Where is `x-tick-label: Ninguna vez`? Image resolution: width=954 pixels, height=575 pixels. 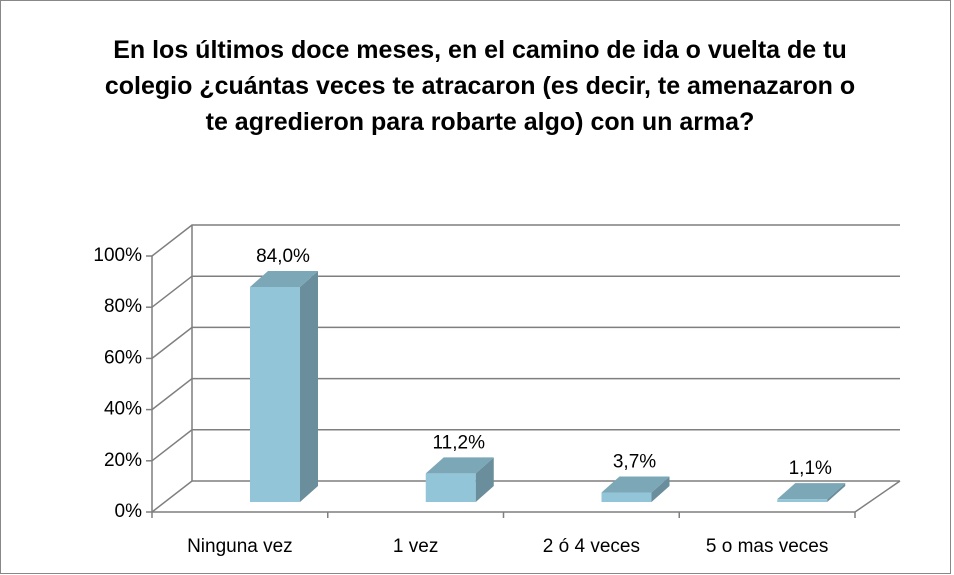 x-tick-label: Ninguna vez is located at coordinates (240, 546).